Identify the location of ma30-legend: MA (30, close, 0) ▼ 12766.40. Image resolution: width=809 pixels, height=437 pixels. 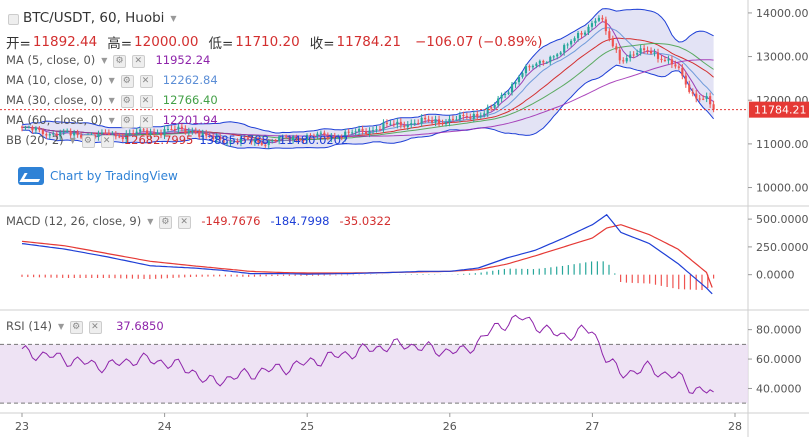
(112, 100).